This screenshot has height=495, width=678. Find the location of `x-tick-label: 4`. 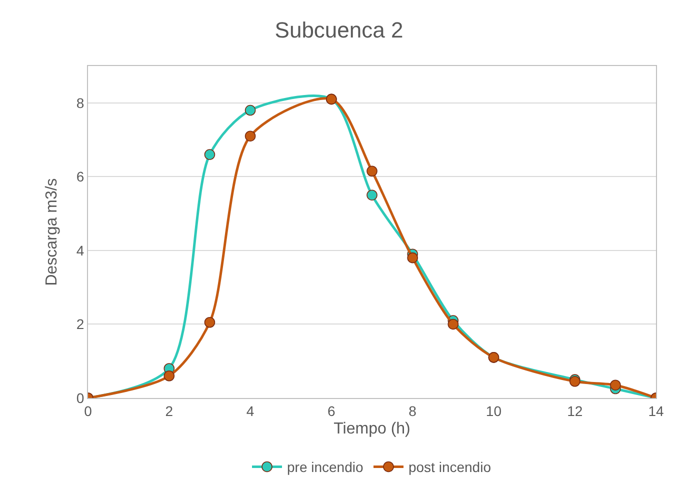

x-tick-label: 4 is located at coordinates (250, 410).